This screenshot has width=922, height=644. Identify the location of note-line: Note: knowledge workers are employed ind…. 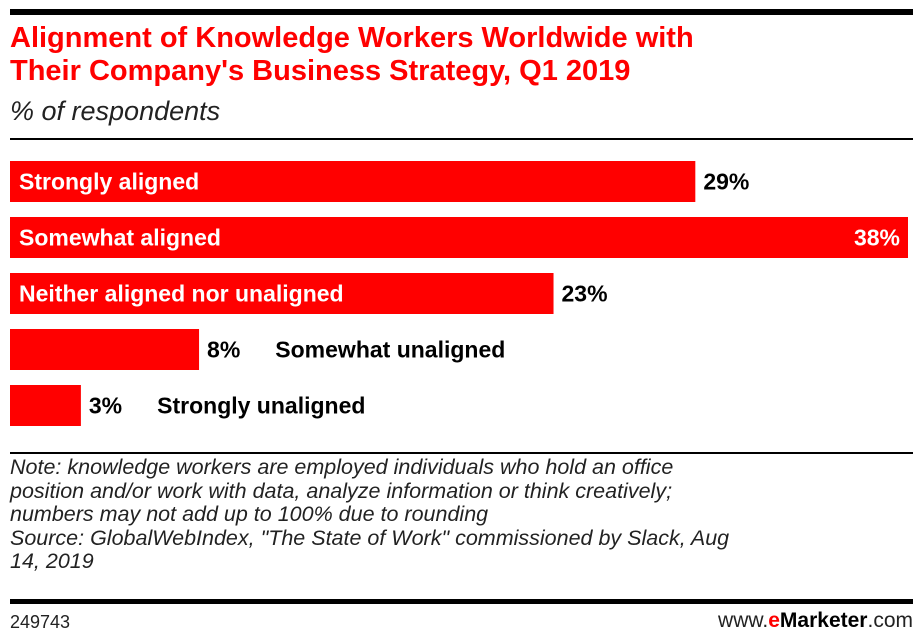
(342, 467).